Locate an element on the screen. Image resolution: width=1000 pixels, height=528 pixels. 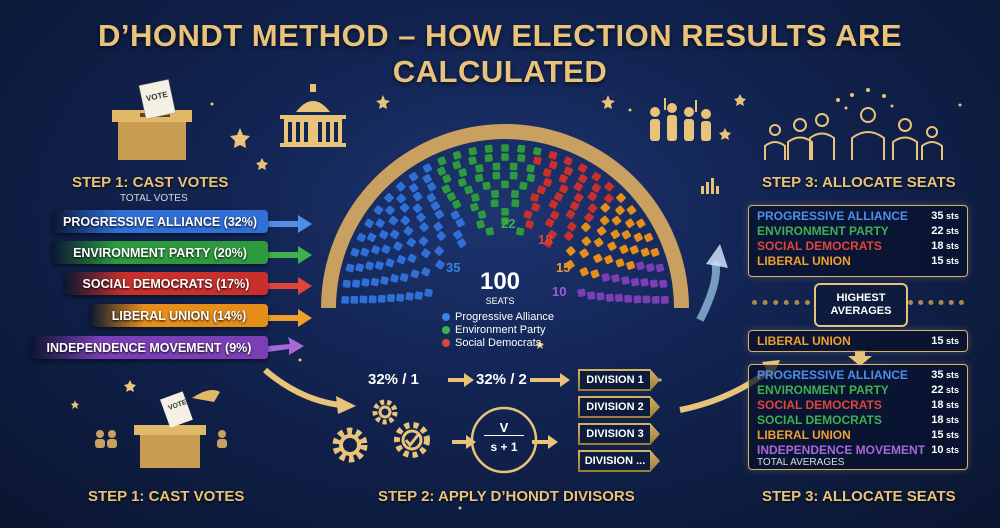
dotted-divider-right is located at coordinates (936, 302).